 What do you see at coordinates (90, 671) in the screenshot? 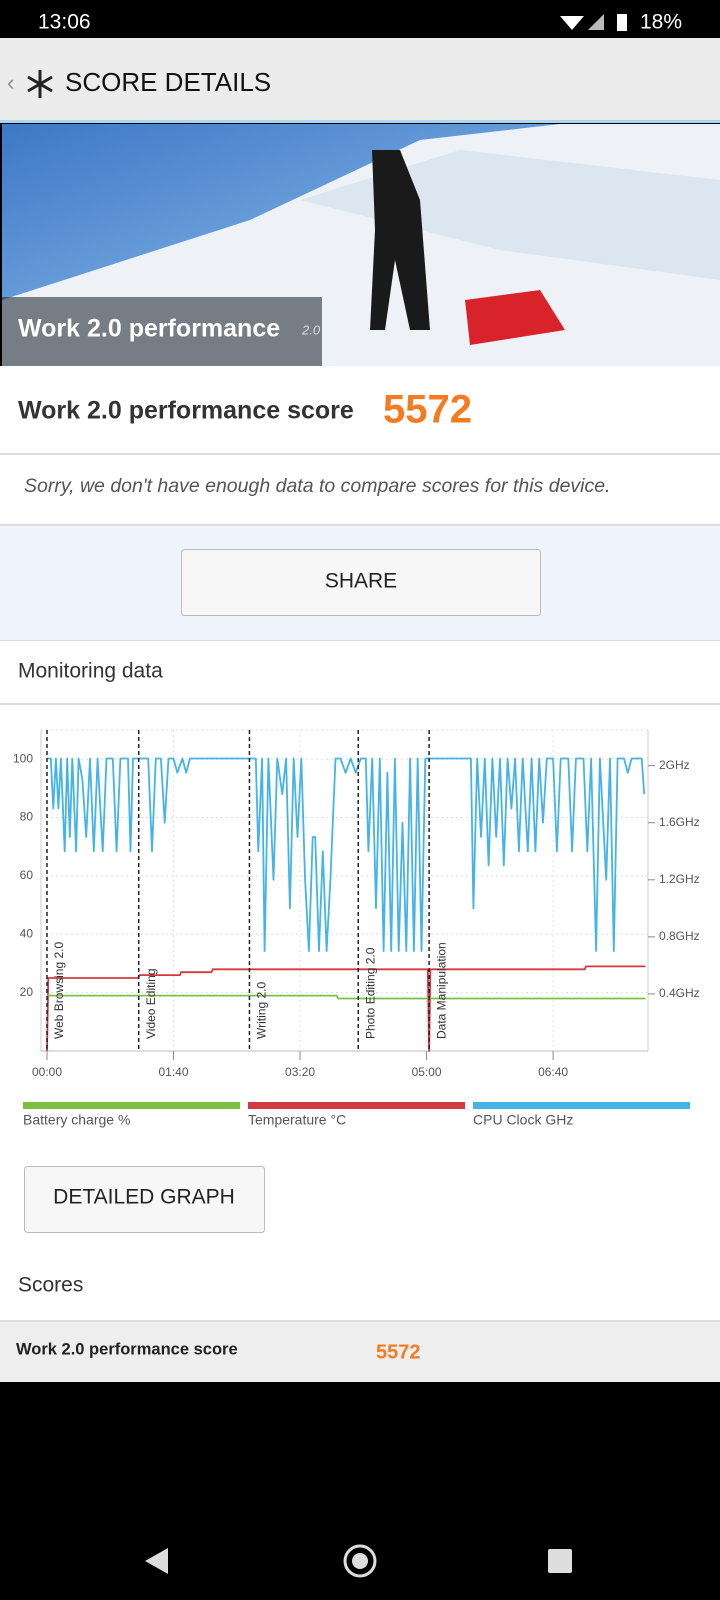
I see `monitoring-title: Monitoring data` at bounding box center [90, 671].